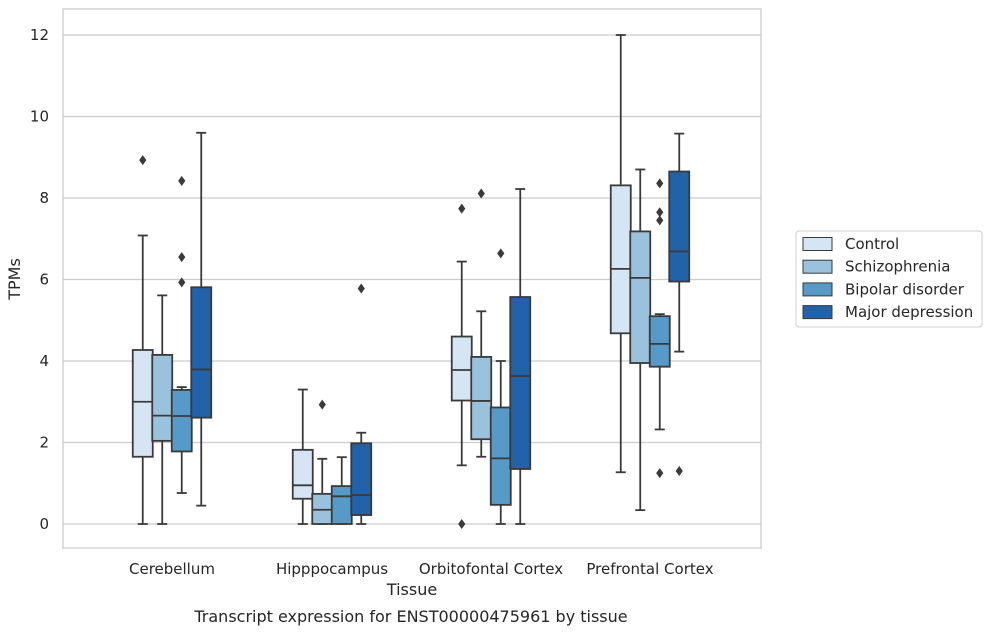 The image size is (992, 634). I want to click on legend-item: Schizophrenia, so click(876, 267).